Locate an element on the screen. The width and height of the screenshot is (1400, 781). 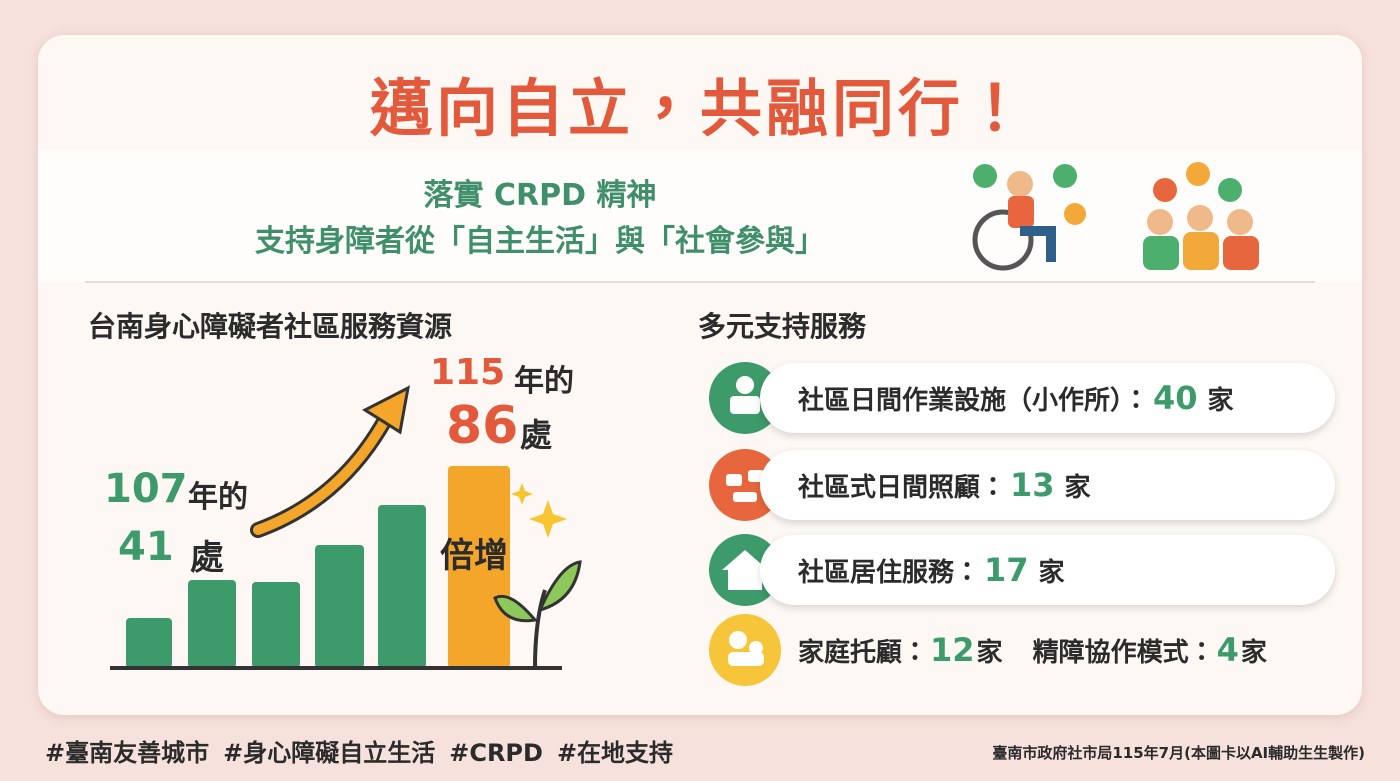
service-count: 12 is located at coordinates (952, 650).